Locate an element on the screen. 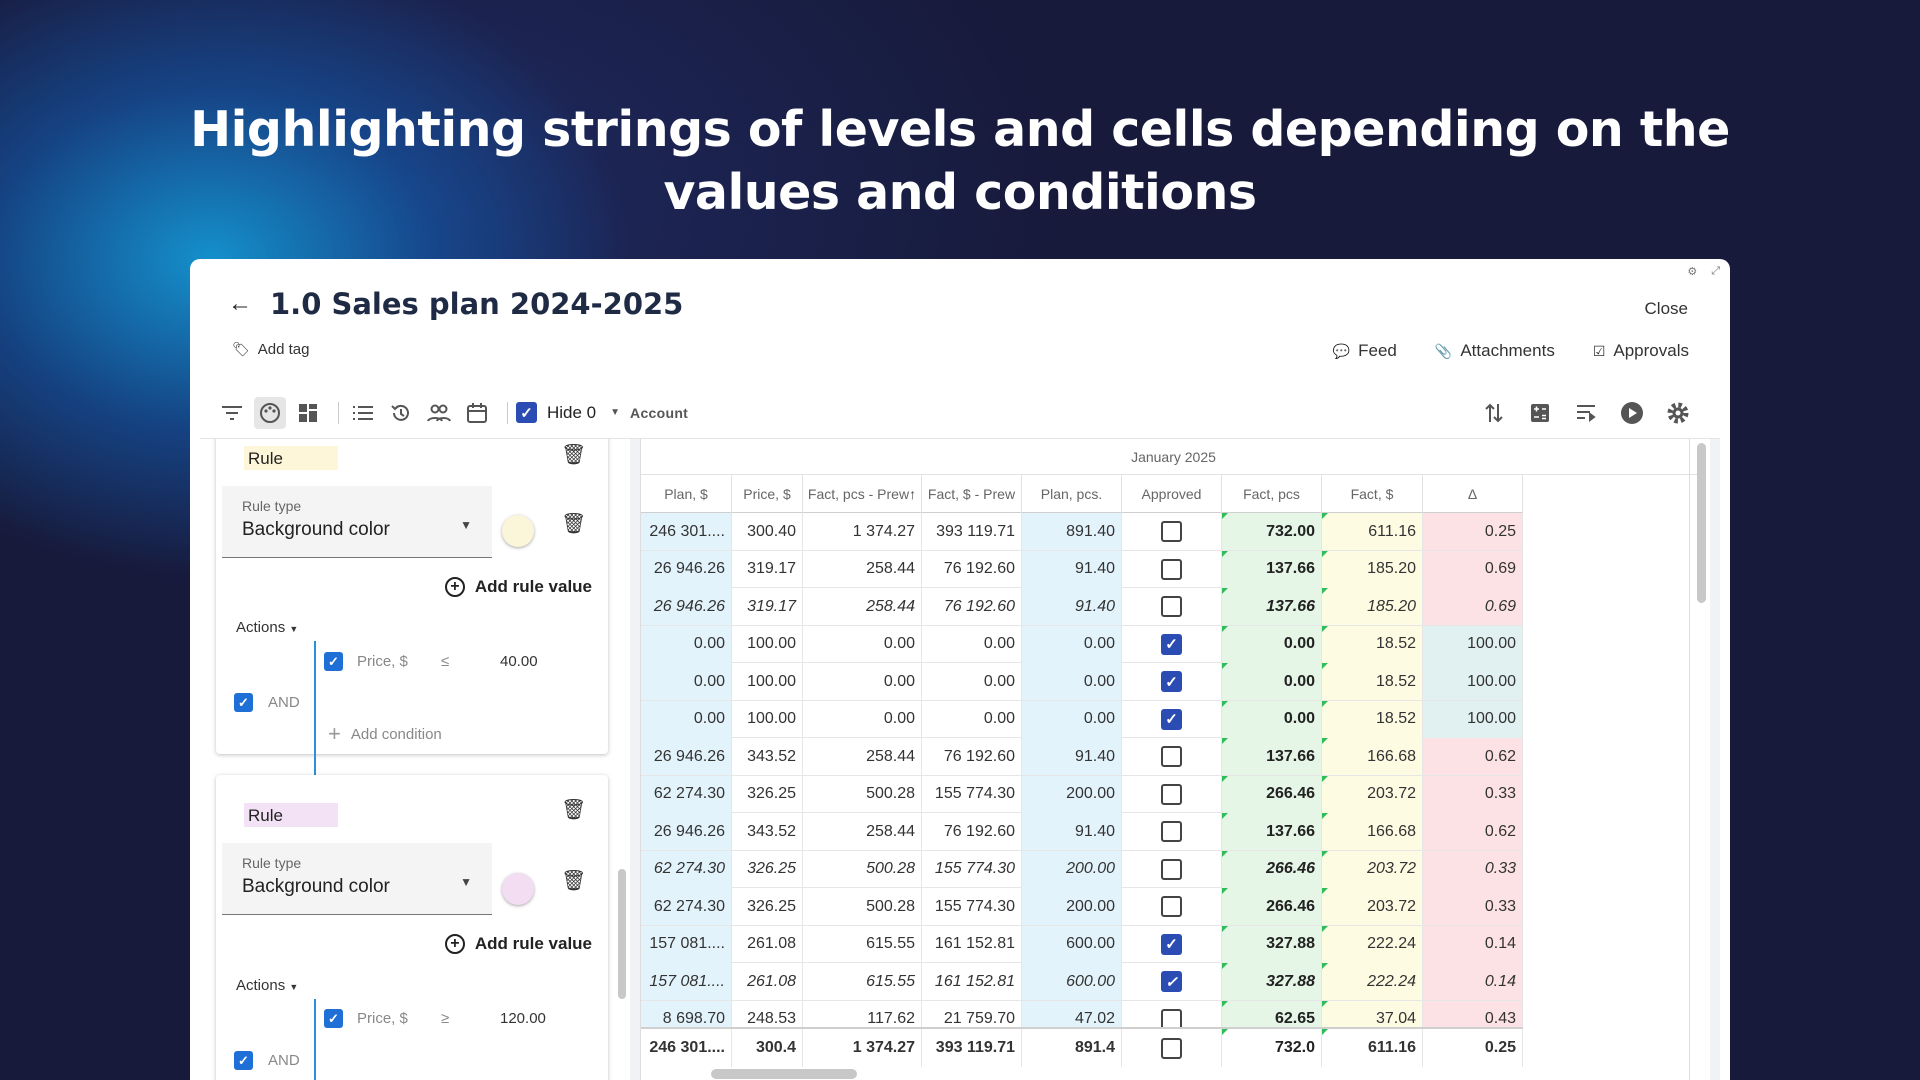 The image size is (1920, 1080). grid-cell: 8 698.70 is located at coordinates (686, 1013).